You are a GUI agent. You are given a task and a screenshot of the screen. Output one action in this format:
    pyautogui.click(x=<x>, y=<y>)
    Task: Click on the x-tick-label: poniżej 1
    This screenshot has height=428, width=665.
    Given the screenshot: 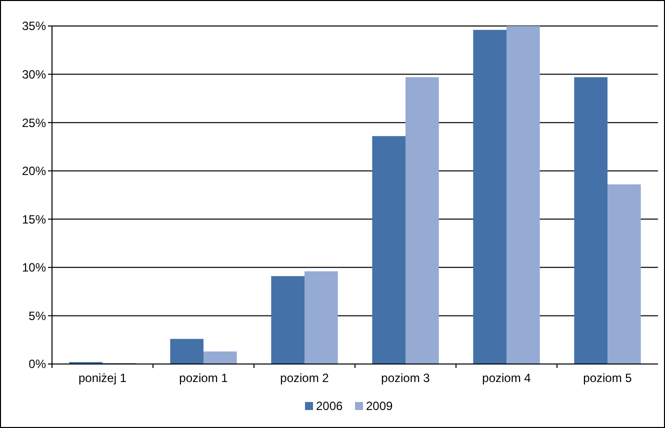 What is the action you would take?
    pyautogui.click(x=102, y=378)
    